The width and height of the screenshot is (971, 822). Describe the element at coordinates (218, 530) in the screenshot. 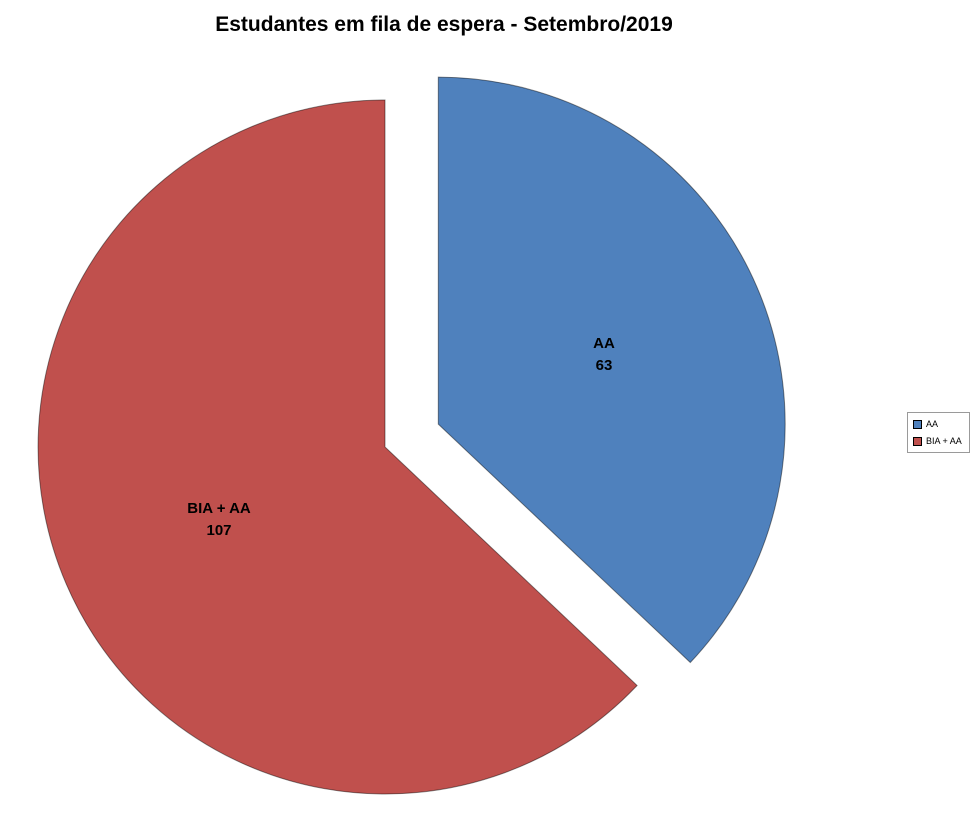

I see `slice-label-value: 107` at that location.